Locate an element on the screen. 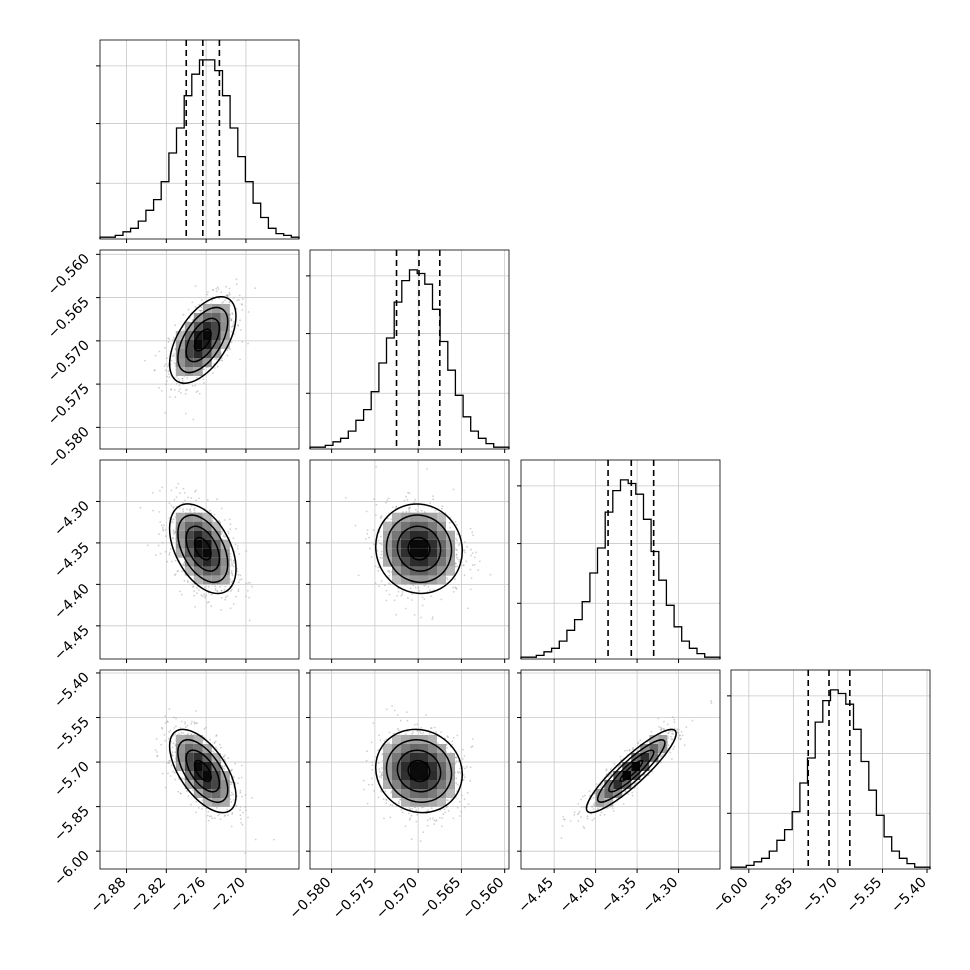 The image size is (970, 970). y-tick-label: −5.55 is located at coordinates (72, 735).